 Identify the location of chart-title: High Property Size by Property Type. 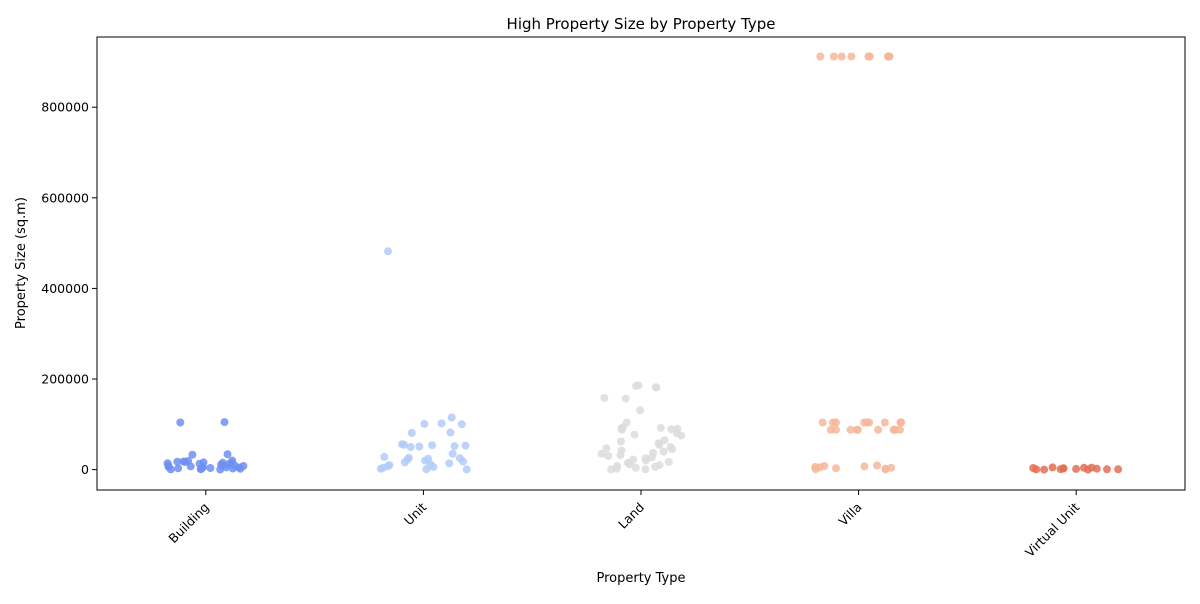
(641, 24).